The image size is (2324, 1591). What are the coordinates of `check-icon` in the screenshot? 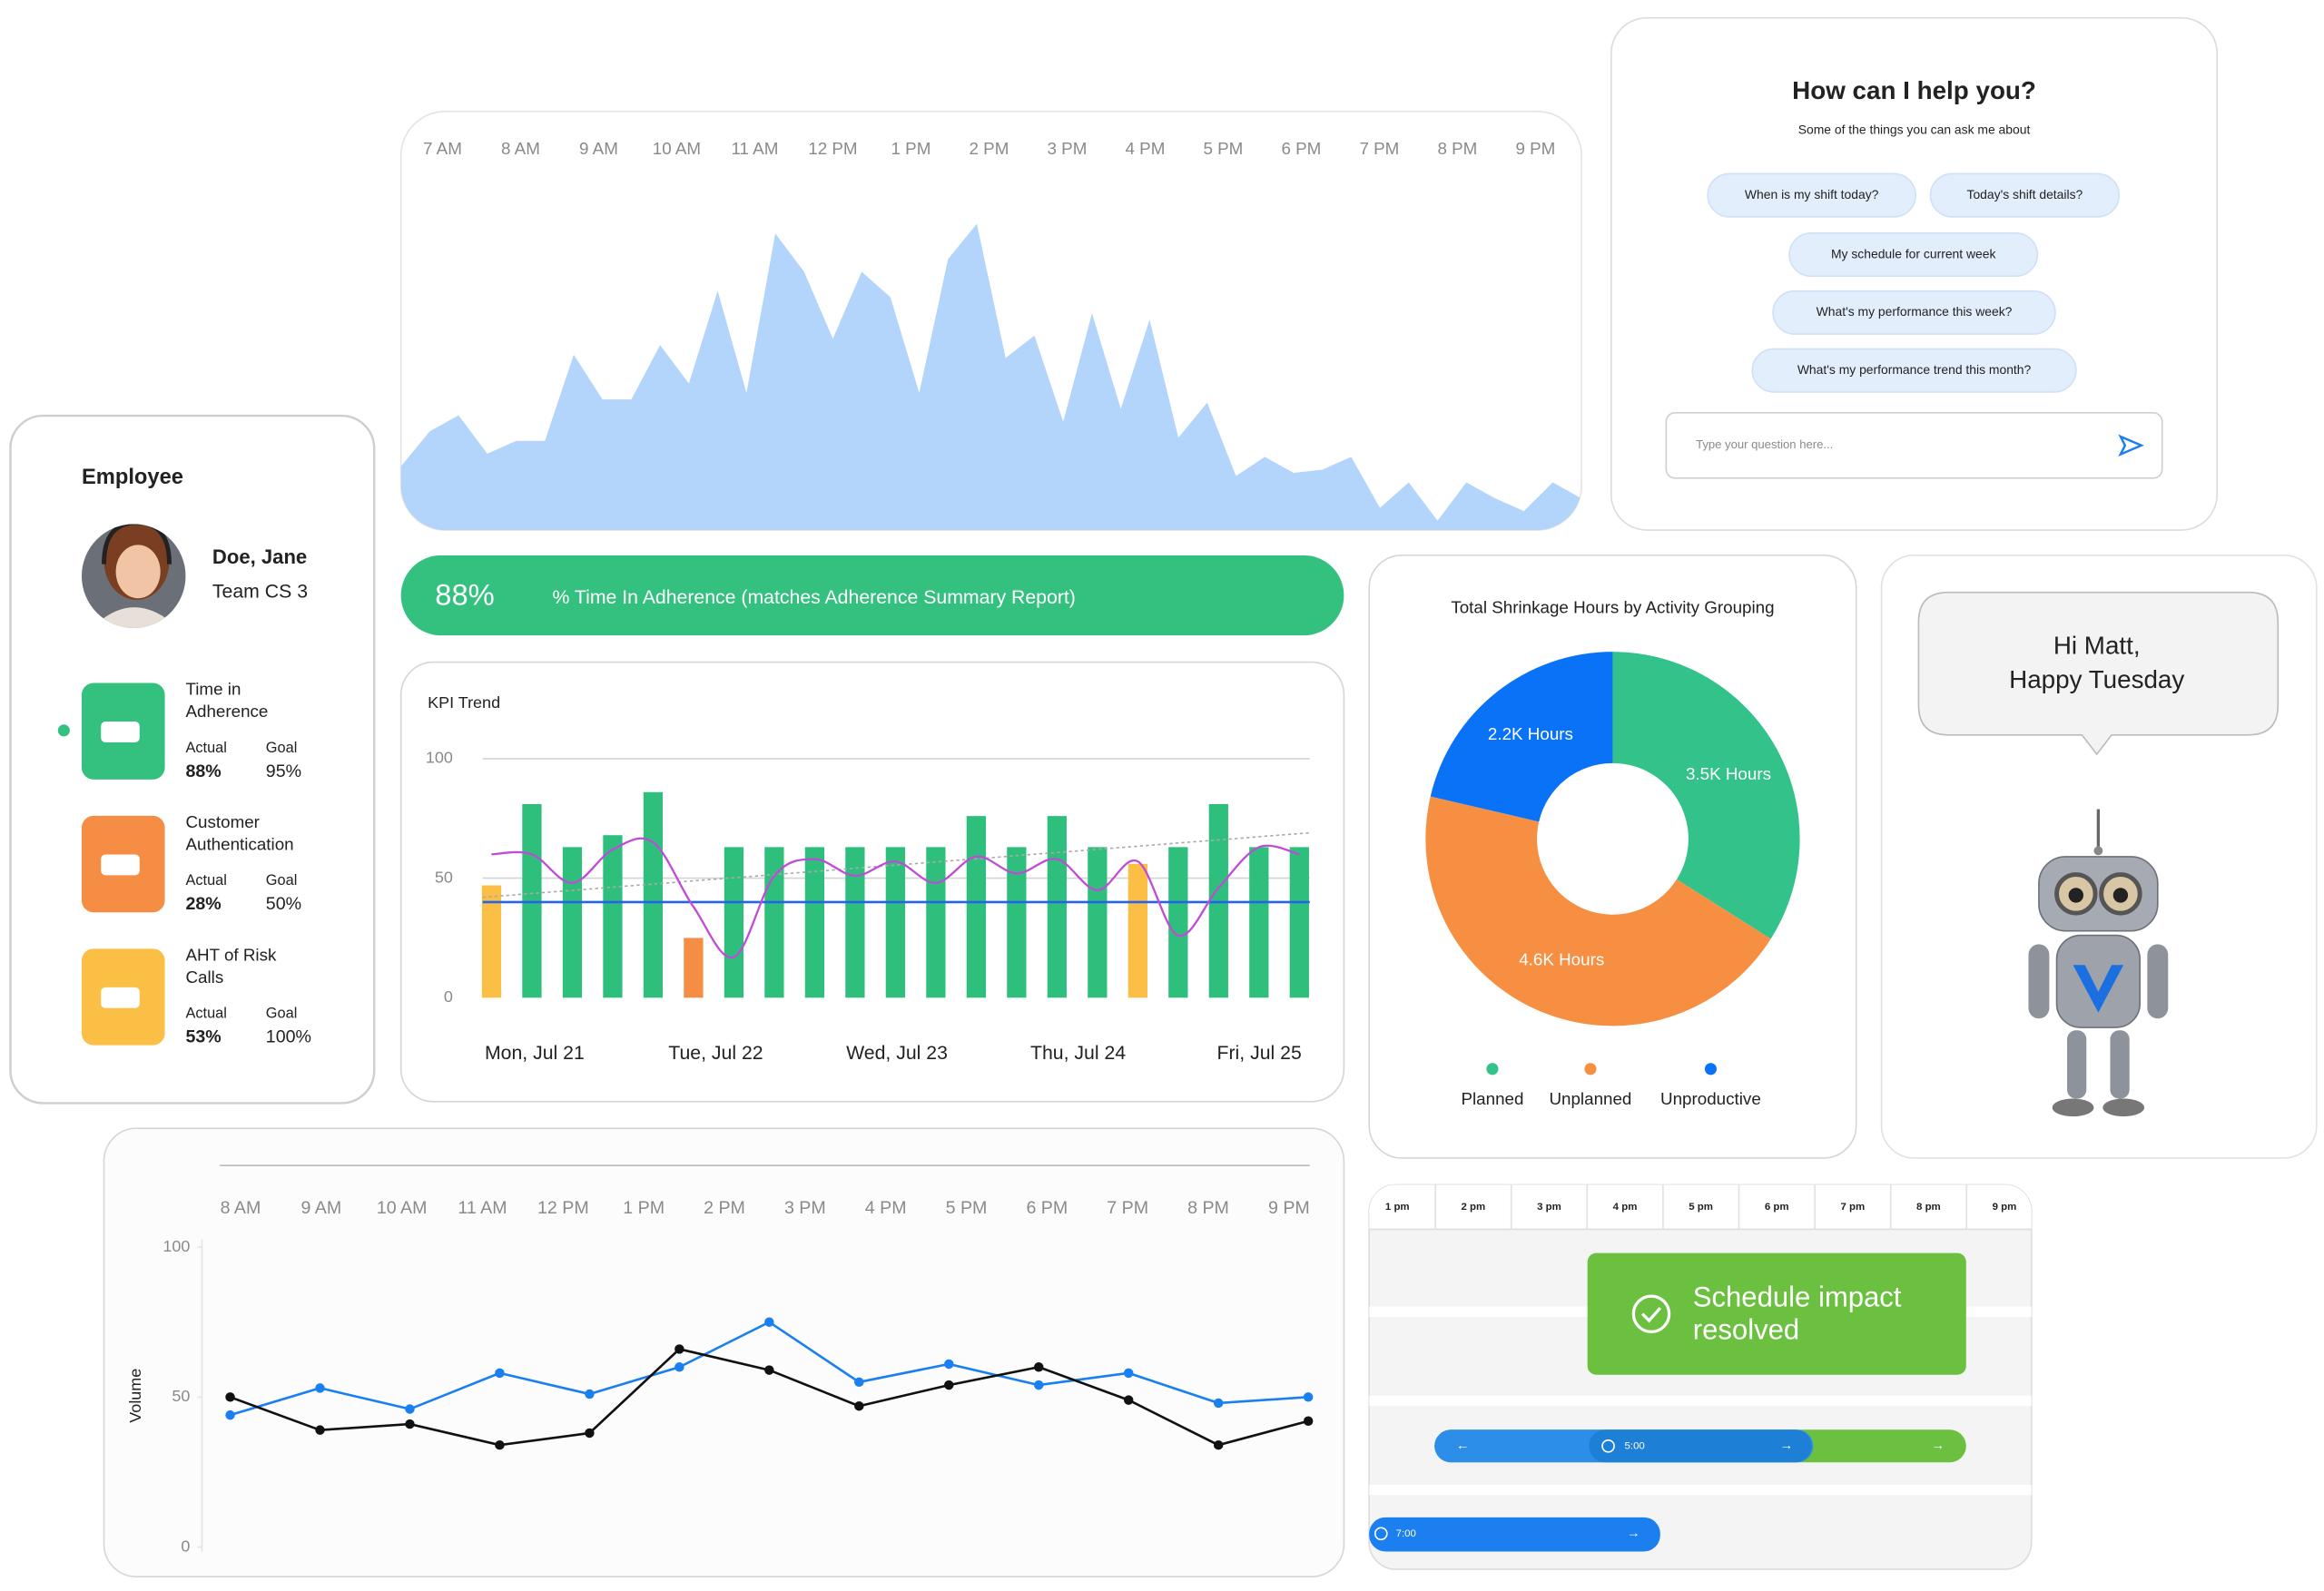 It's located at (1651, 1313).